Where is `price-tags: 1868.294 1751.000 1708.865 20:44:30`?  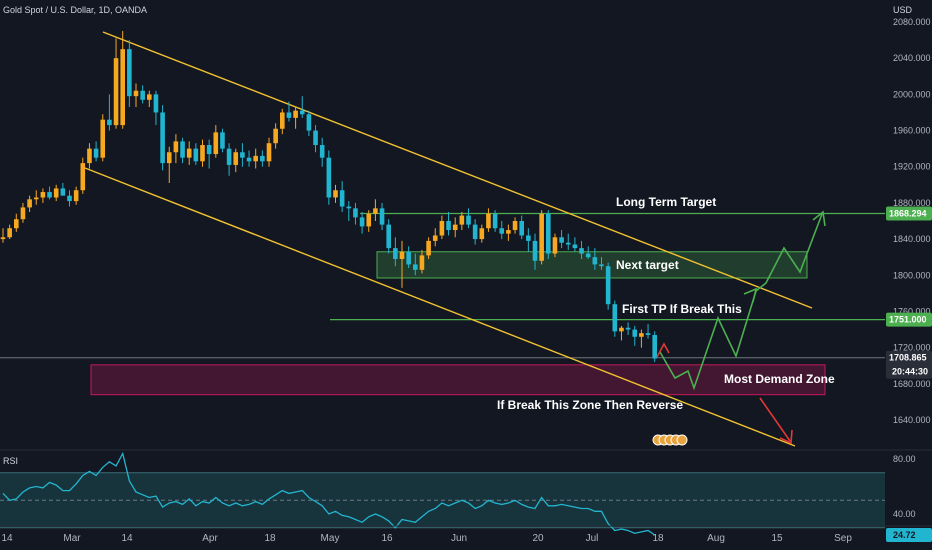 price-tags: 1868.294 1751.000 1708.865 20:44:30 is located at coordinates (909, 292).